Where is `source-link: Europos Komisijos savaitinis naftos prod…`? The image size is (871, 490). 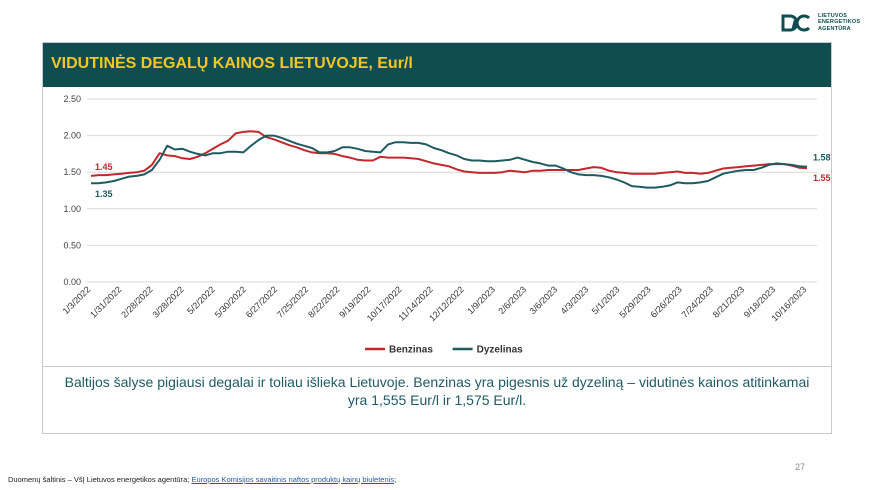
source-link: Europos Komisijos savaitinis naftos prod… is located at coordinates (293, 479).